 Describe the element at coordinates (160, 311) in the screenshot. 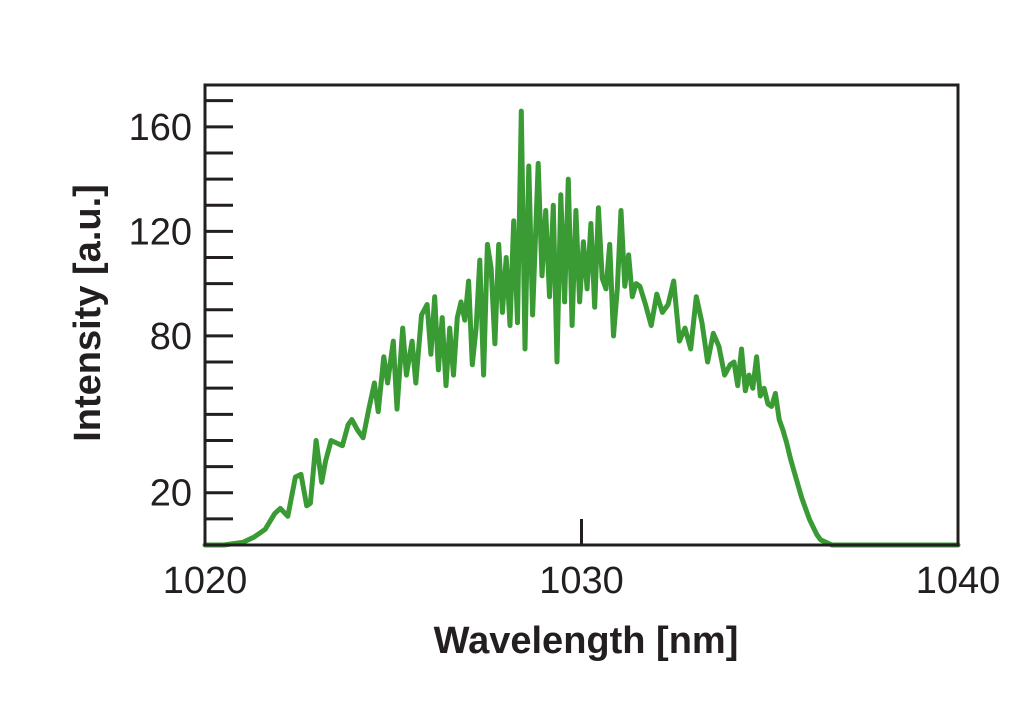

I see `y-tick-labels: 20 80 120 160` at that location.